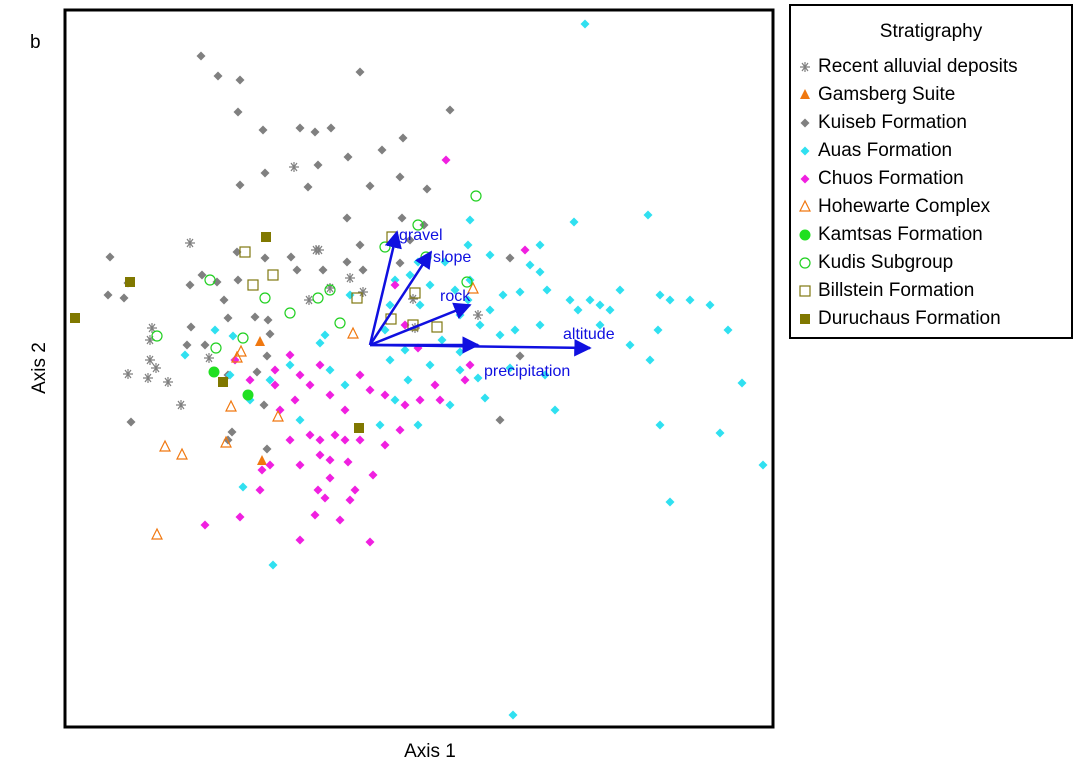  Describe the element at coordinates (918, 66) in the screenshot. I see `legend-label: Recent alluvial deposits` at that location.